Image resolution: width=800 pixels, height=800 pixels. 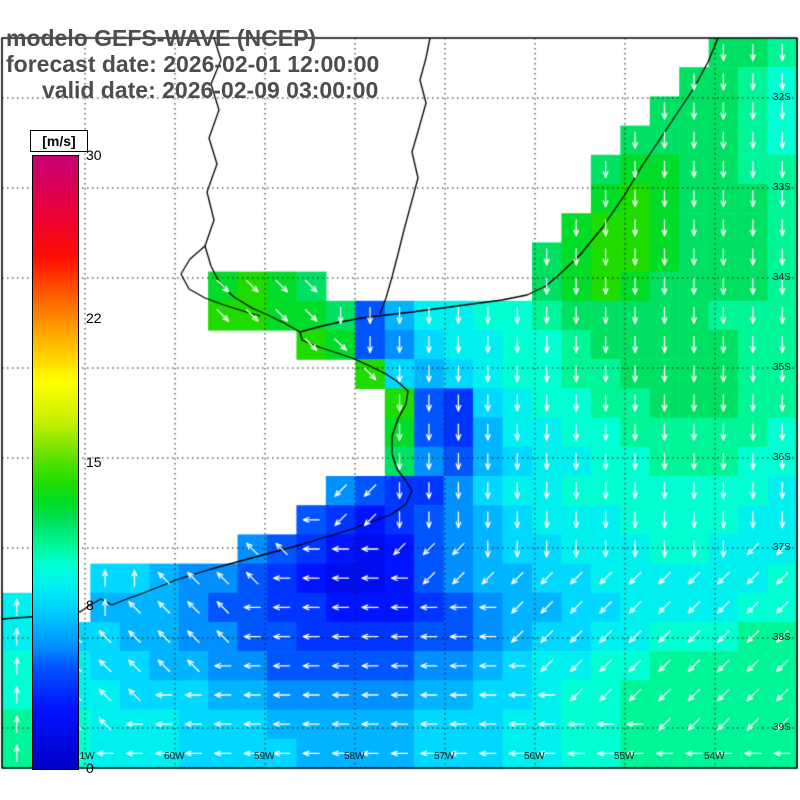 I want to click on forecast-date-line: forecast date: 2026-02-01 12:00:00, so click(x=193, y=64).